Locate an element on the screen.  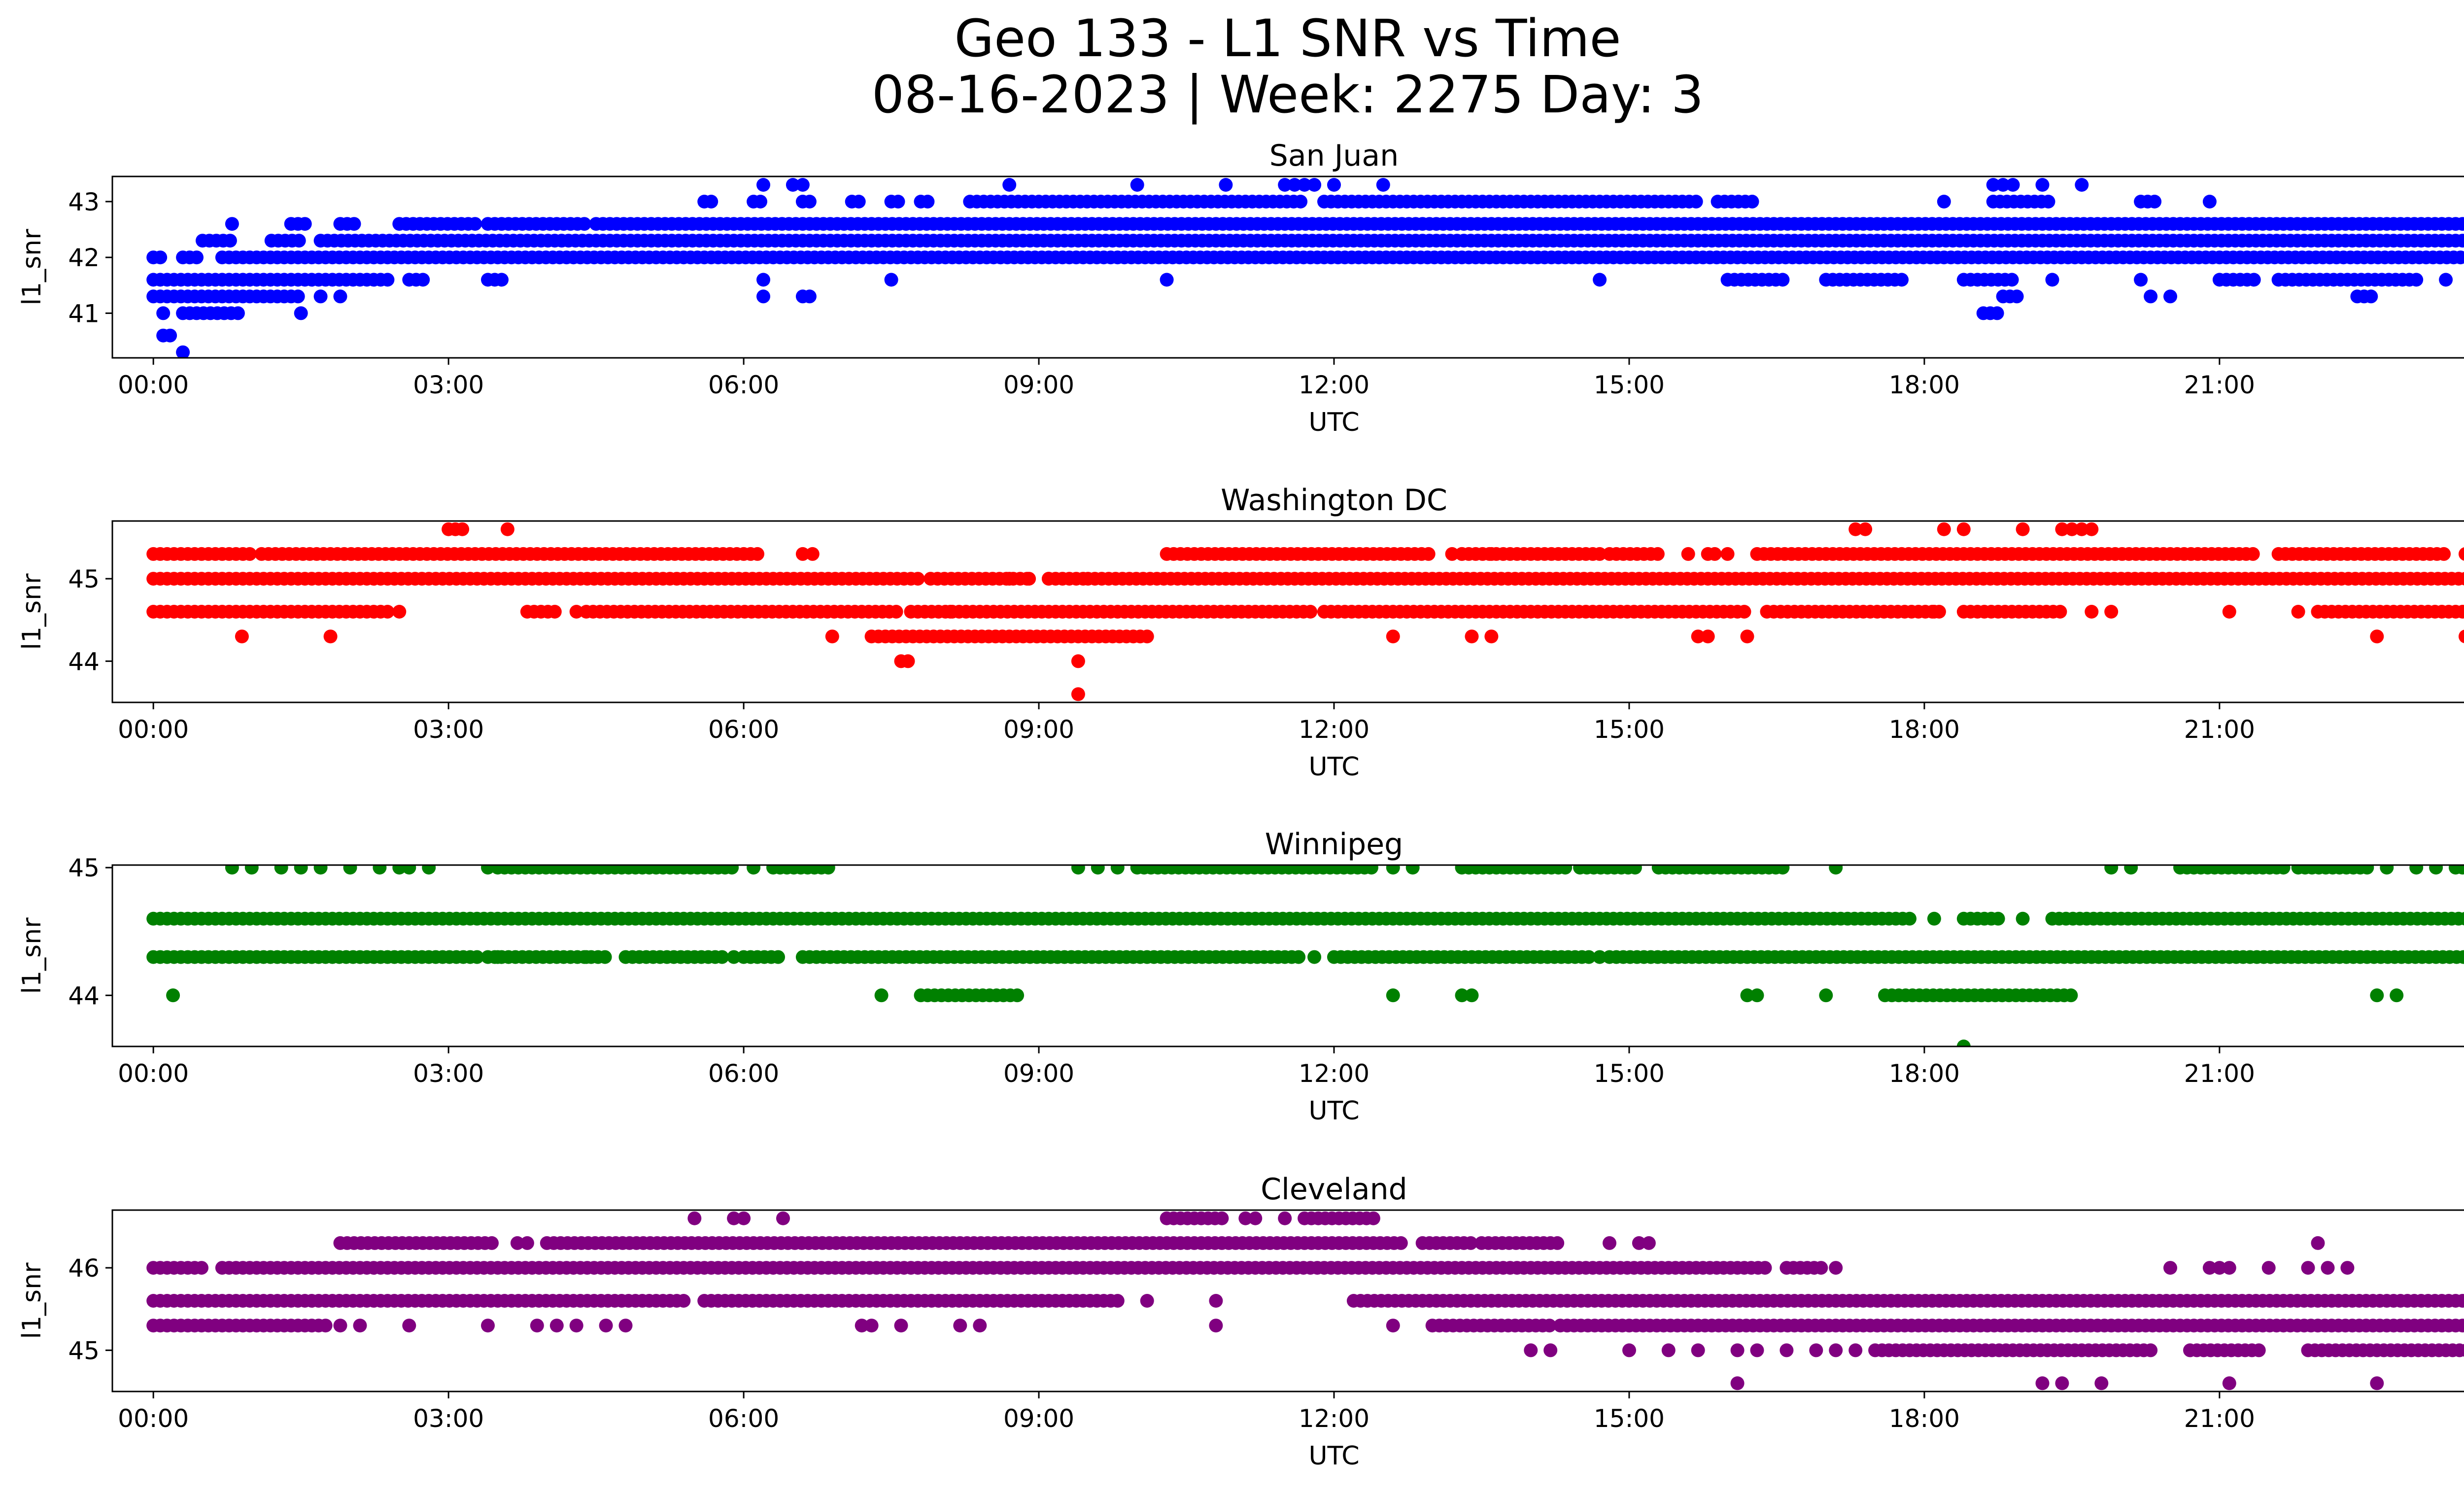
y-tick-label: 45 is located at coordinates (84, 1350).